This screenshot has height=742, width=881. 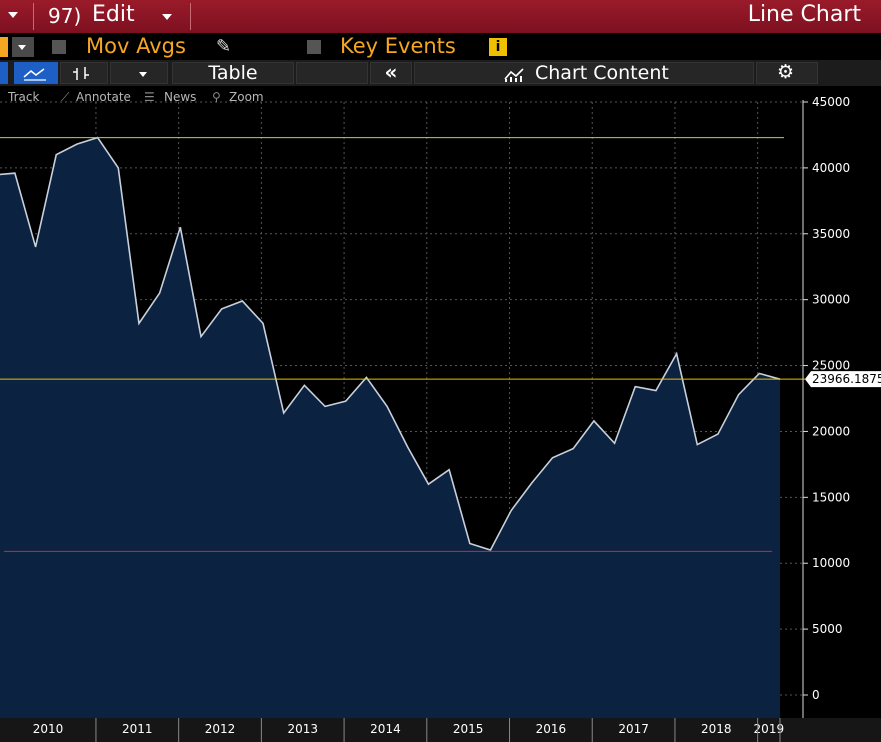 I want to click on bar-chart-type-button, so click(x=84, y=73).